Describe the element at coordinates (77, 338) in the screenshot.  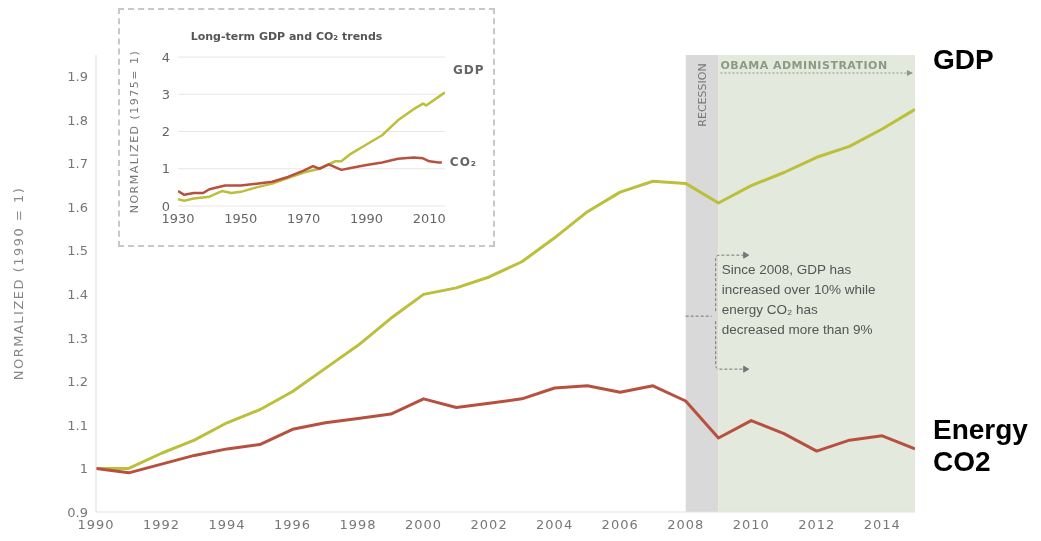
I see `y-tick-label: 1.3` at that location.